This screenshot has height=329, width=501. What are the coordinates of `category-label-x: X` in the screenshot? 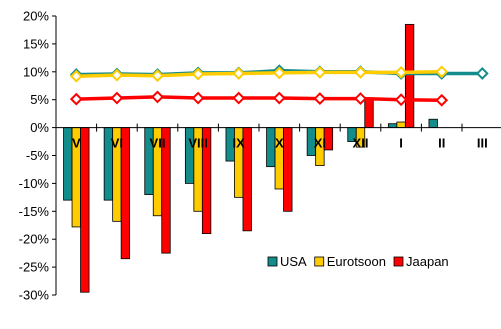 It's located at (279, 143).